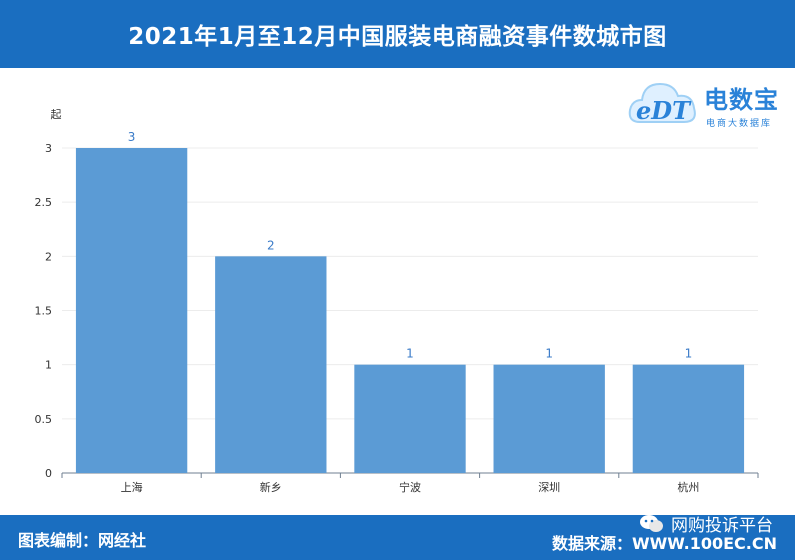 The height and width of the screenshot is (560, 795). What do you see at coordinates (663, 110) in the screenshot?
I see `logo-mark: eDT` at bounding box center [663, 110].